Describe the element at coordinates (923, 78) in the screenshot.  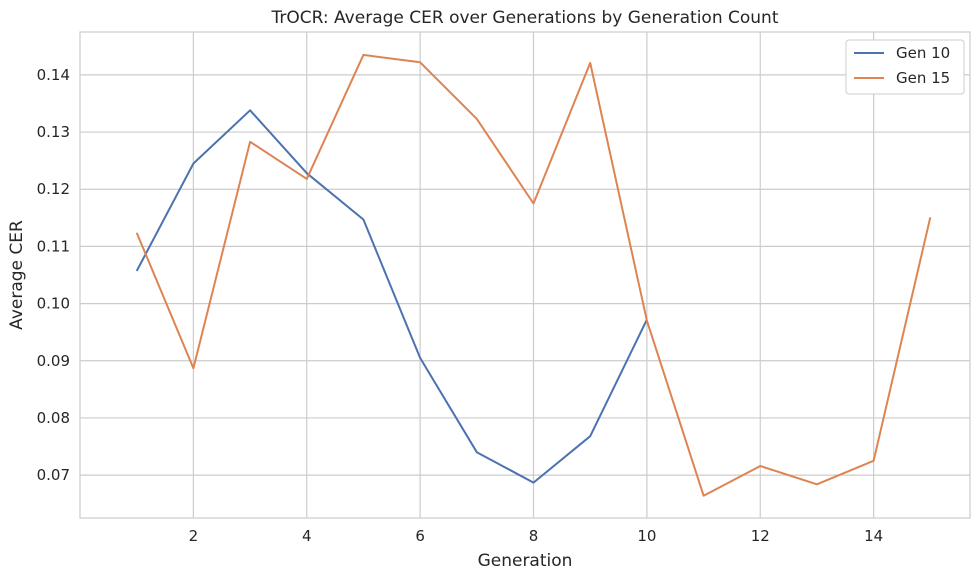
I see `legend-label: Gen 15` at that location.